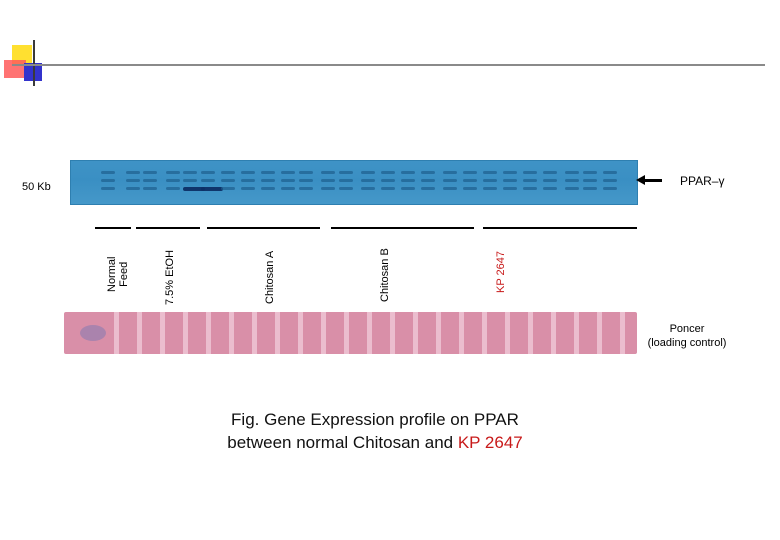  I want to click on caption-line-2: between normal Chitosan and KP 2647, so click(375, 442).